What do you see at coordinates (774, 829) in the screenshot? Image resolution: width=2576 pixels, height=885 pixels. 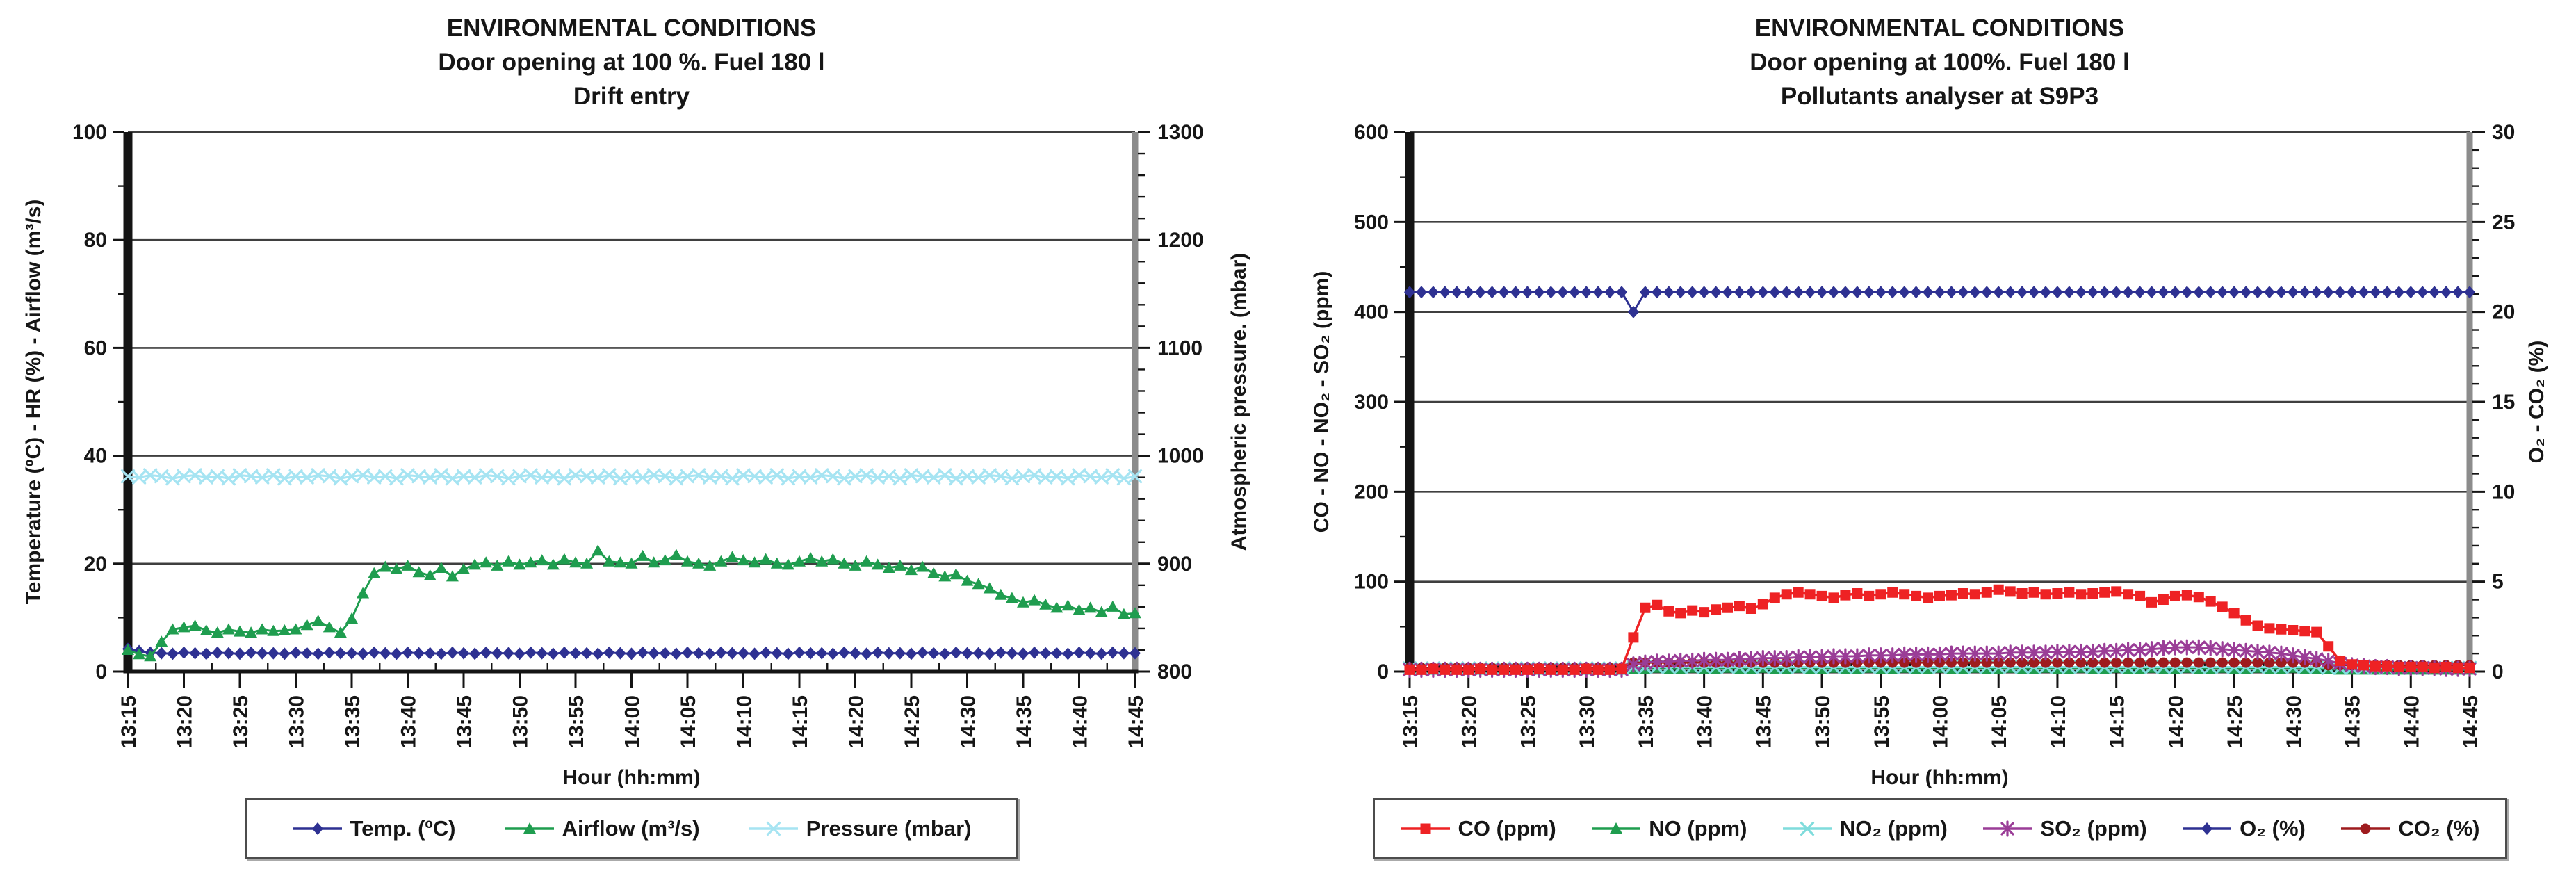 I see `legend-marker-icon-pressure-mbar` at bounding box center [774, 829].